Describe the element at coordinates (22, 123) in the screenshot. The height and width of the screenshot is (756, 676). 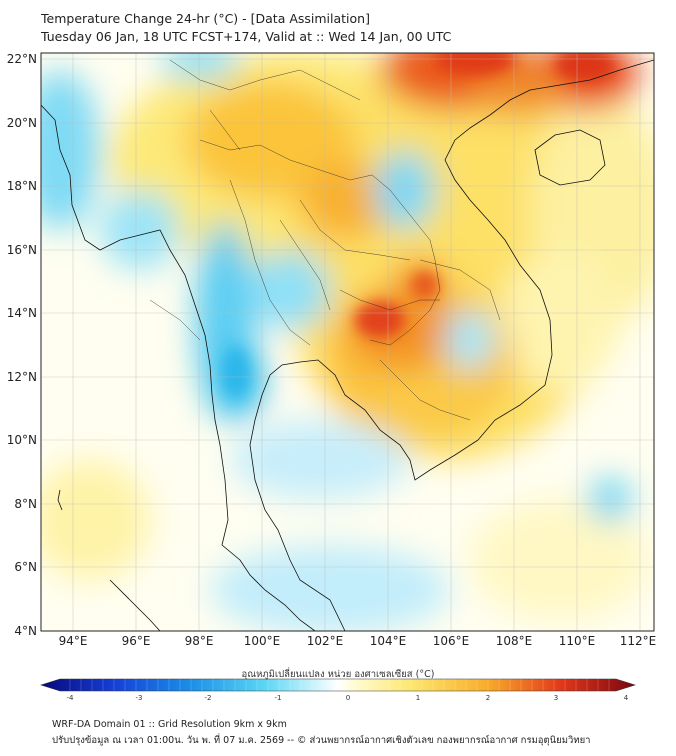
I see `lat-tick: 20°N` at that location.